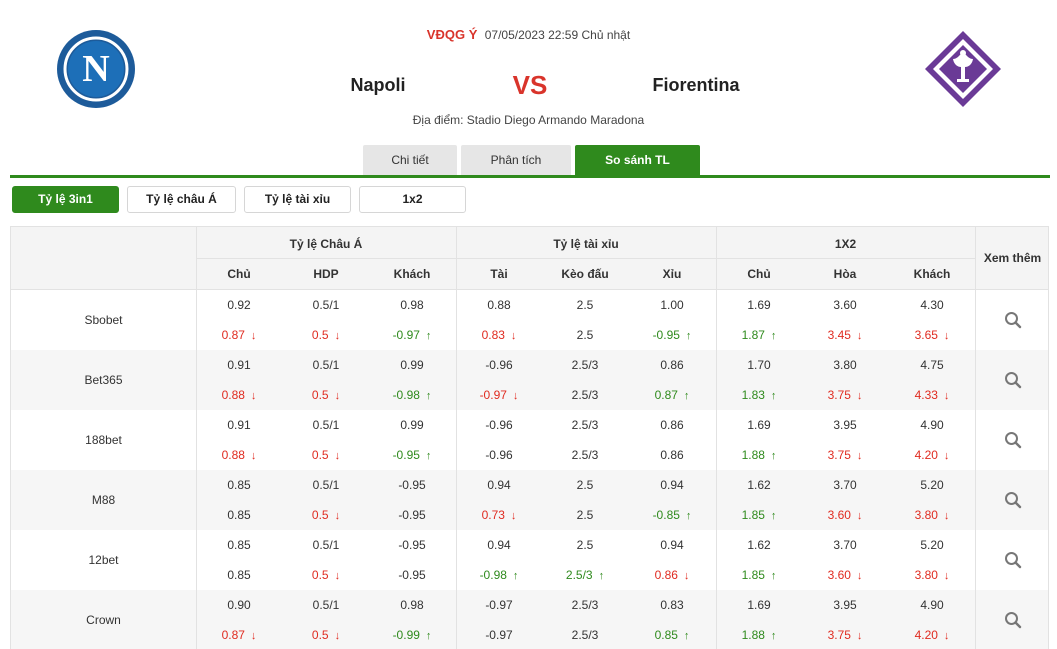  What do you see at coordinates (932, 395) in the screenshot?
I see `live-odds-cell: 4.33 ↓` at bounding box center [932, 395].